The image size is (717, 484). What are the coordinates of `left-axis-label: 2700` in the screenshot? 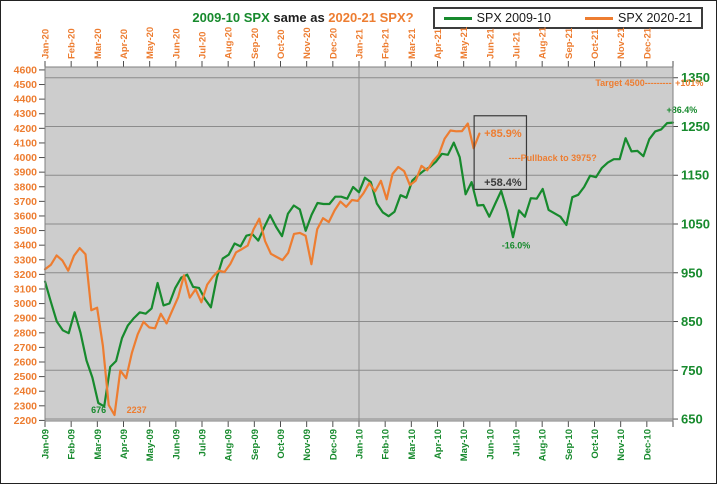 It's located at (26, 348).